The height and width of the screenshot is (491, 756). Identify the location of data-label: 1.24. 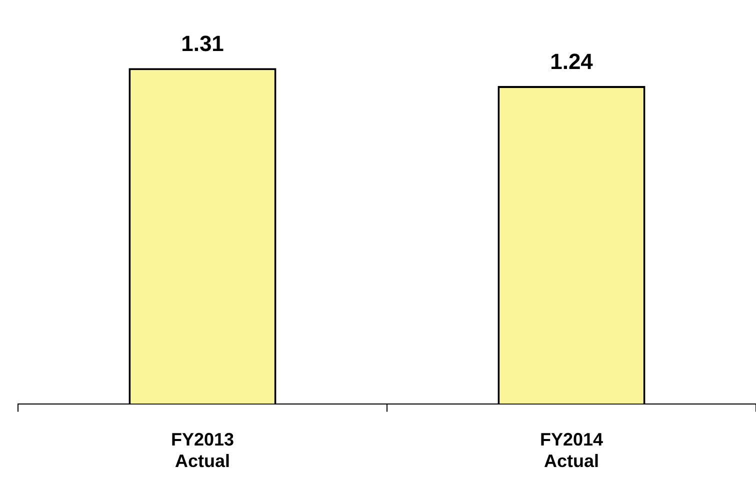
(572, 61).